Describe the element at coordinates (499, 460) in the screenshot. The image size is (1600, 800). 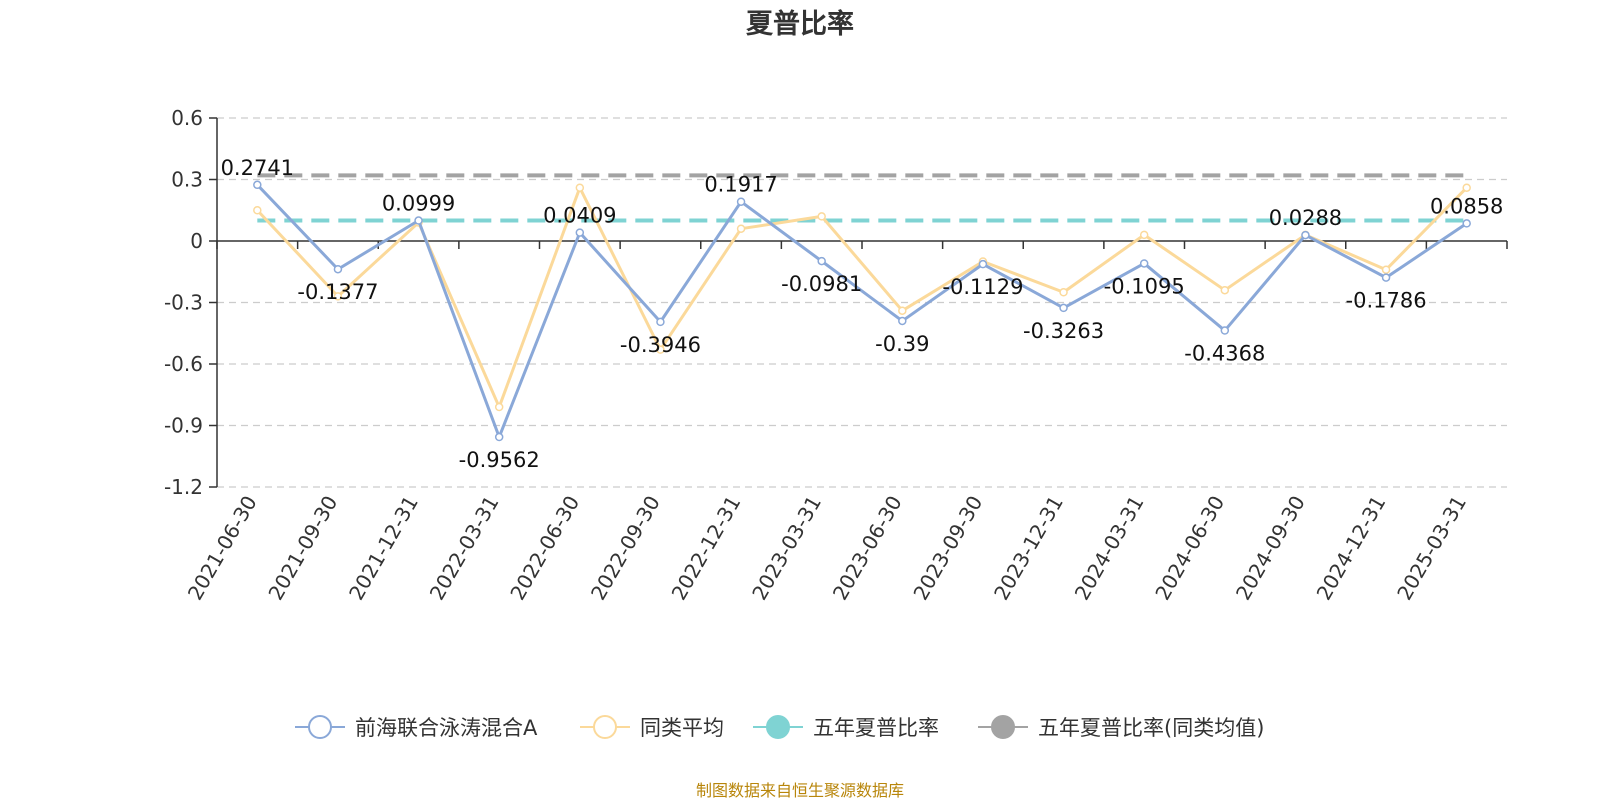
I see `data-label: -0.9562` at that location.